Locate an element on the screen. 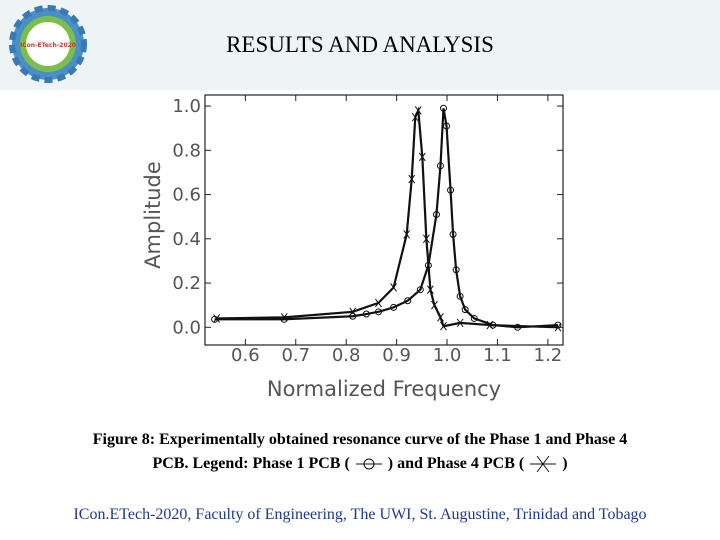 The height and width of the screenshot is (540, 720). y-axis-label: Amplitude is located at coordinates (153, 215).